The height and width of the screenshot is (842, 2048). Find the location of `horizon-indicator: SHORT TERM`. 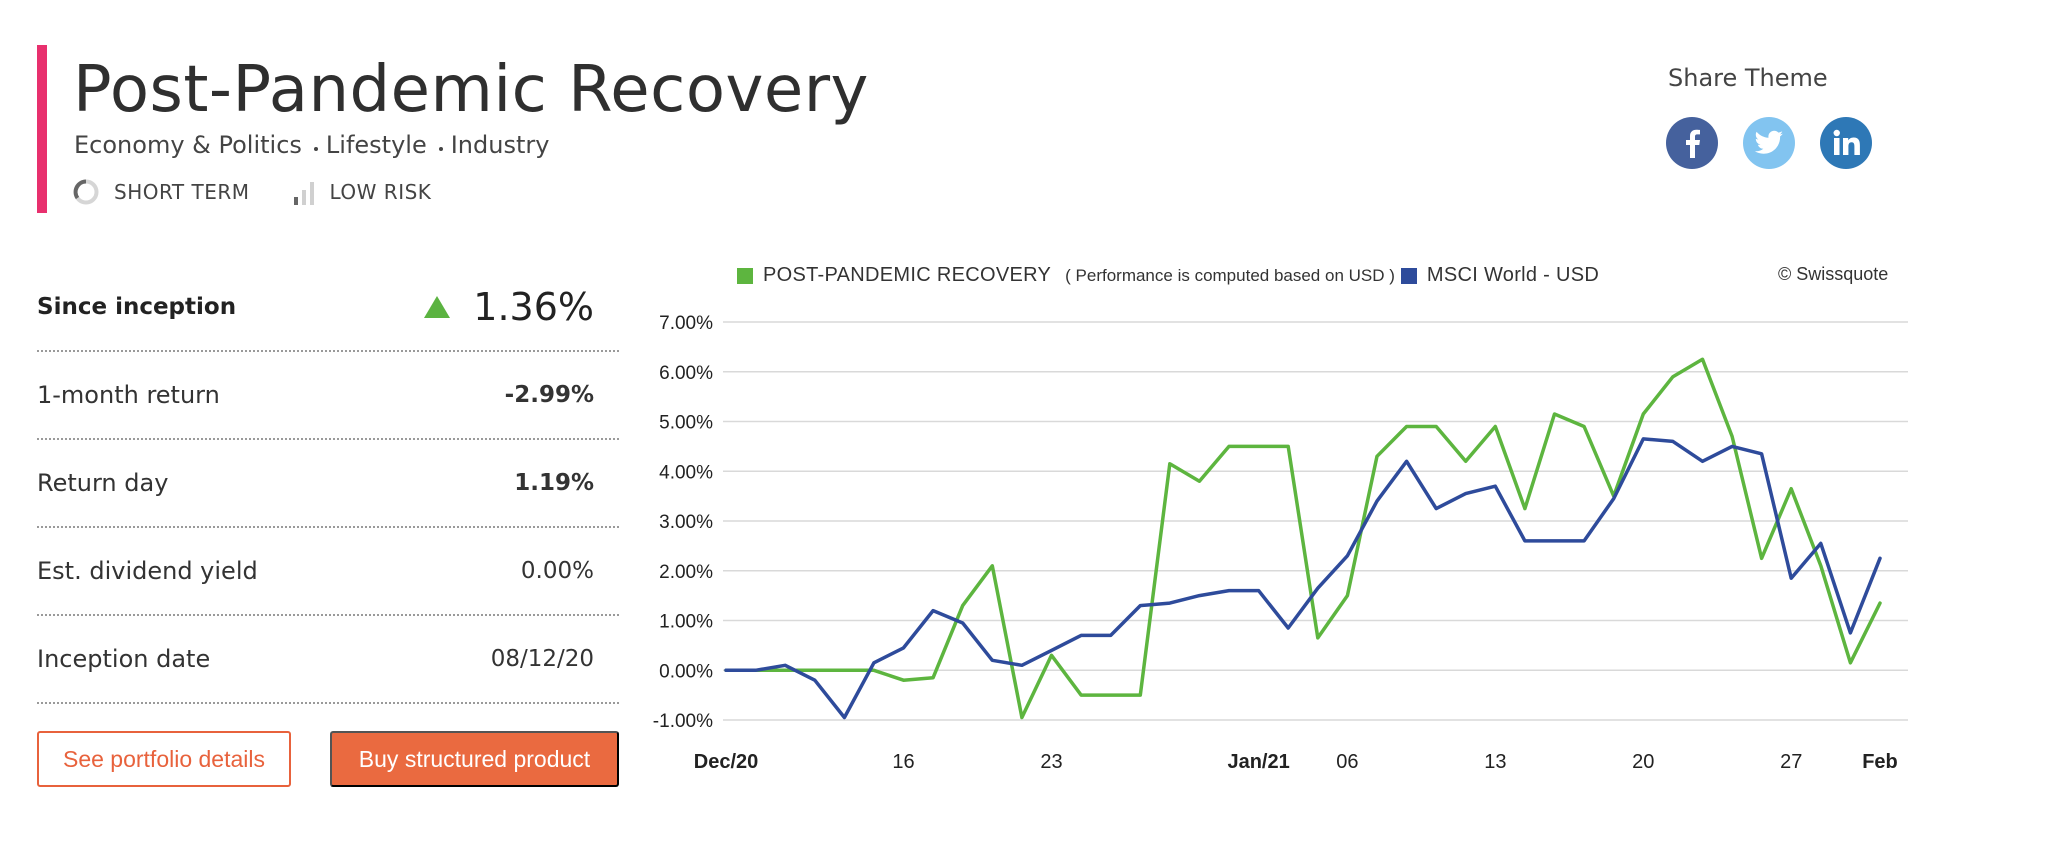

horizon-indicator: SHORT TERM is located at coordinates (161, 192).